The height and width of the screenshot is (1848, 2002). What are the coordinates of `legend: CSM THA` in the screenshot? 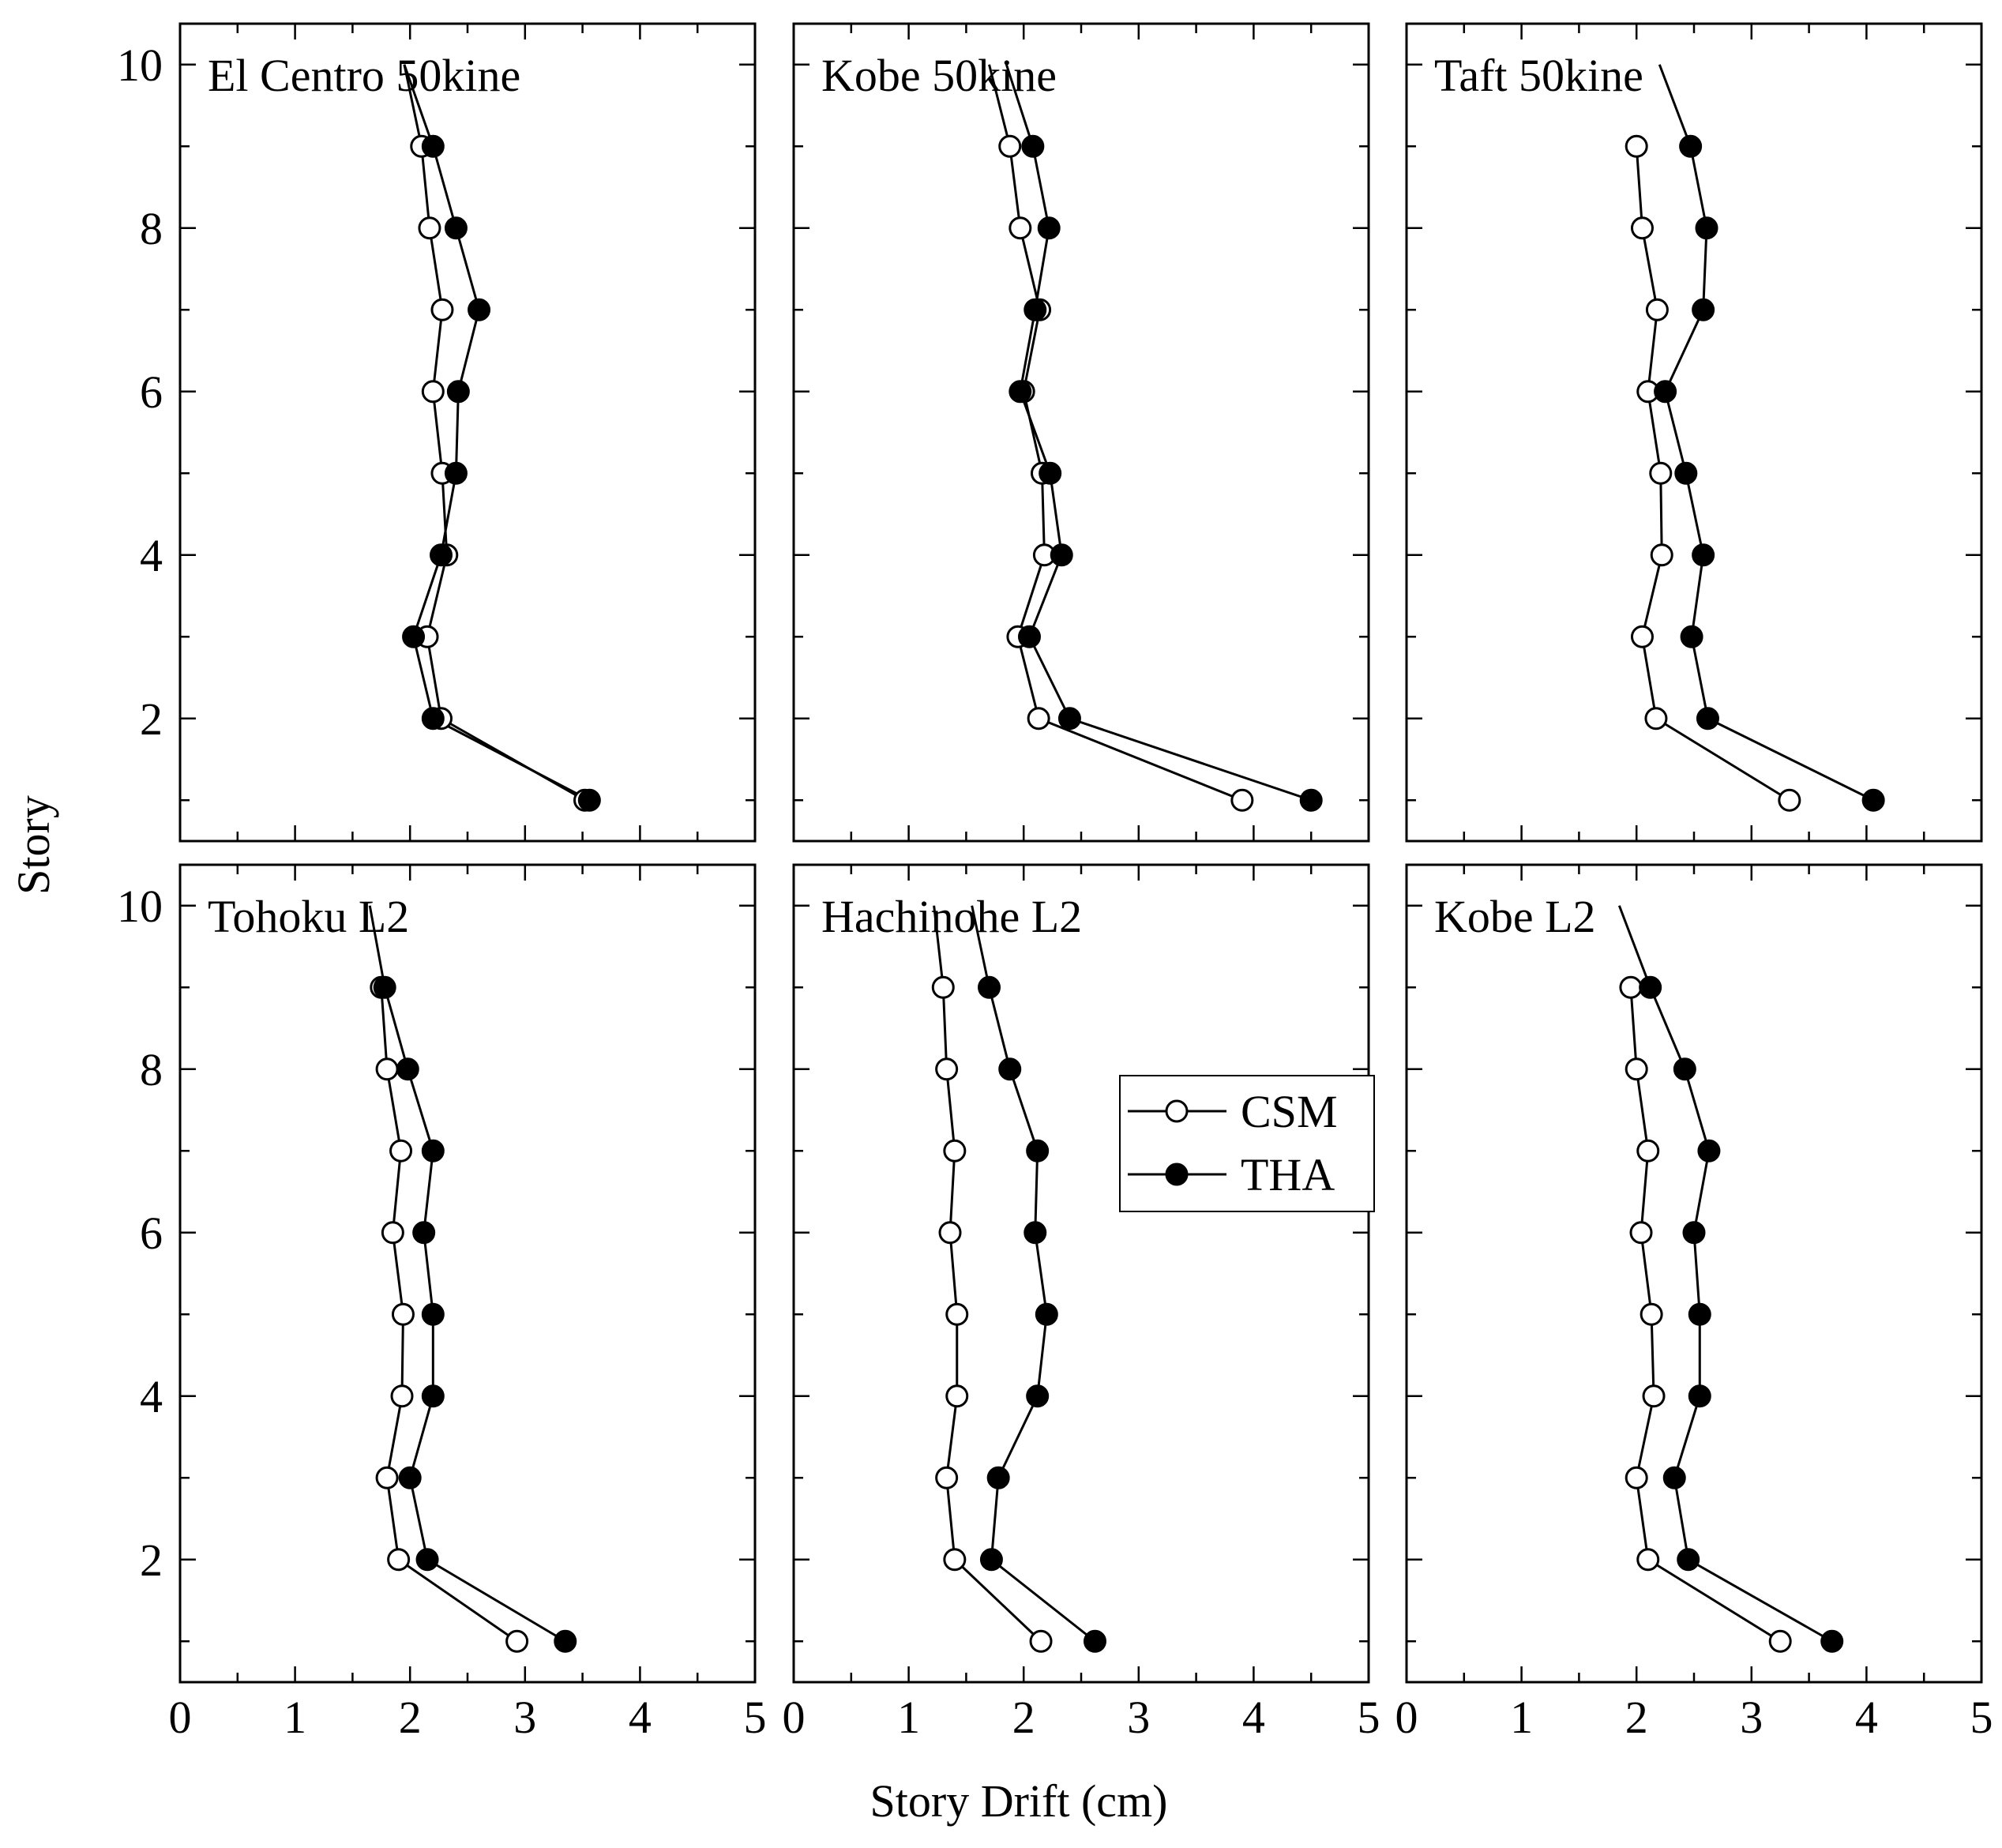 It's located at (1247, 1143).